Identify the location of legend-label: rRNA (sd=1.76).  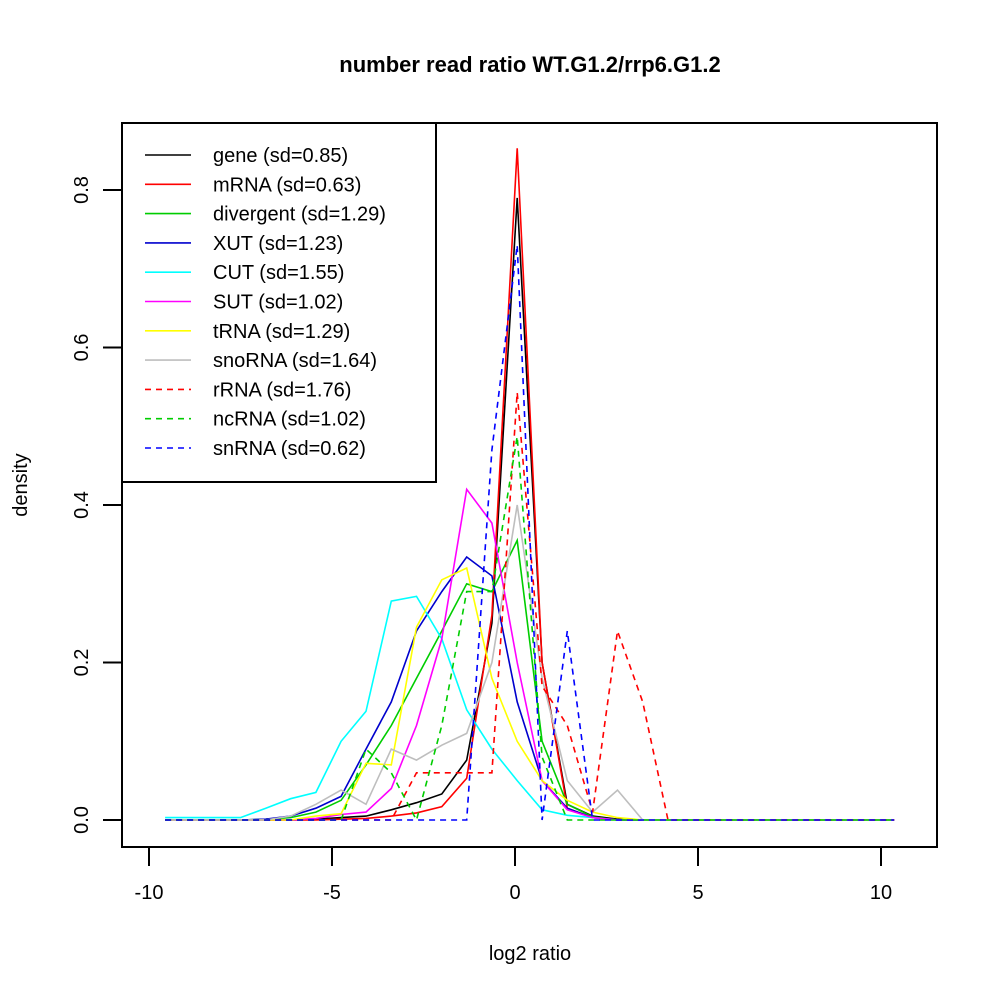
(282, 390).